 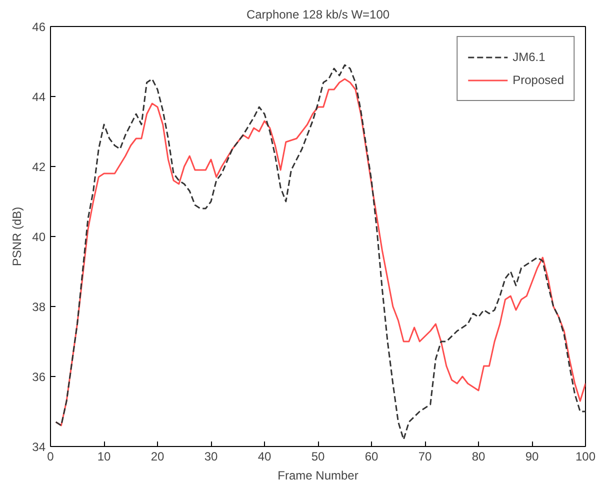 I want to click on x-tick-label: 20, so click(x=157, y=457).